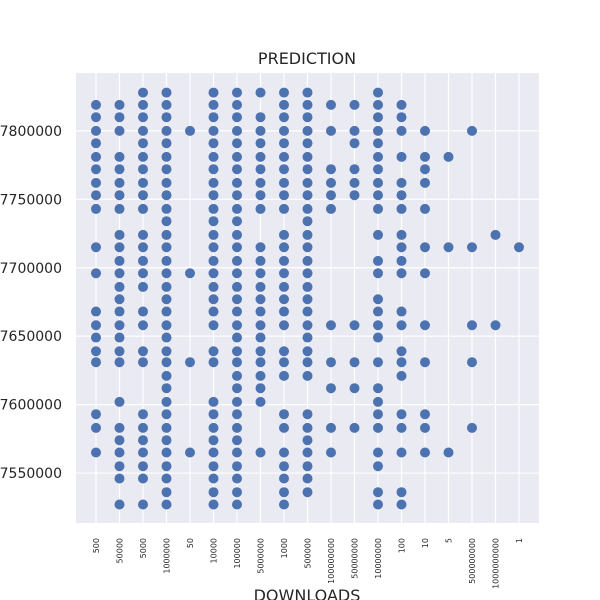 The image size is (600, 600). What do you see at coordinates (284, 548) in the screenshot?
I see `x-tick-label: 1000` at bounding box center [284, 548].